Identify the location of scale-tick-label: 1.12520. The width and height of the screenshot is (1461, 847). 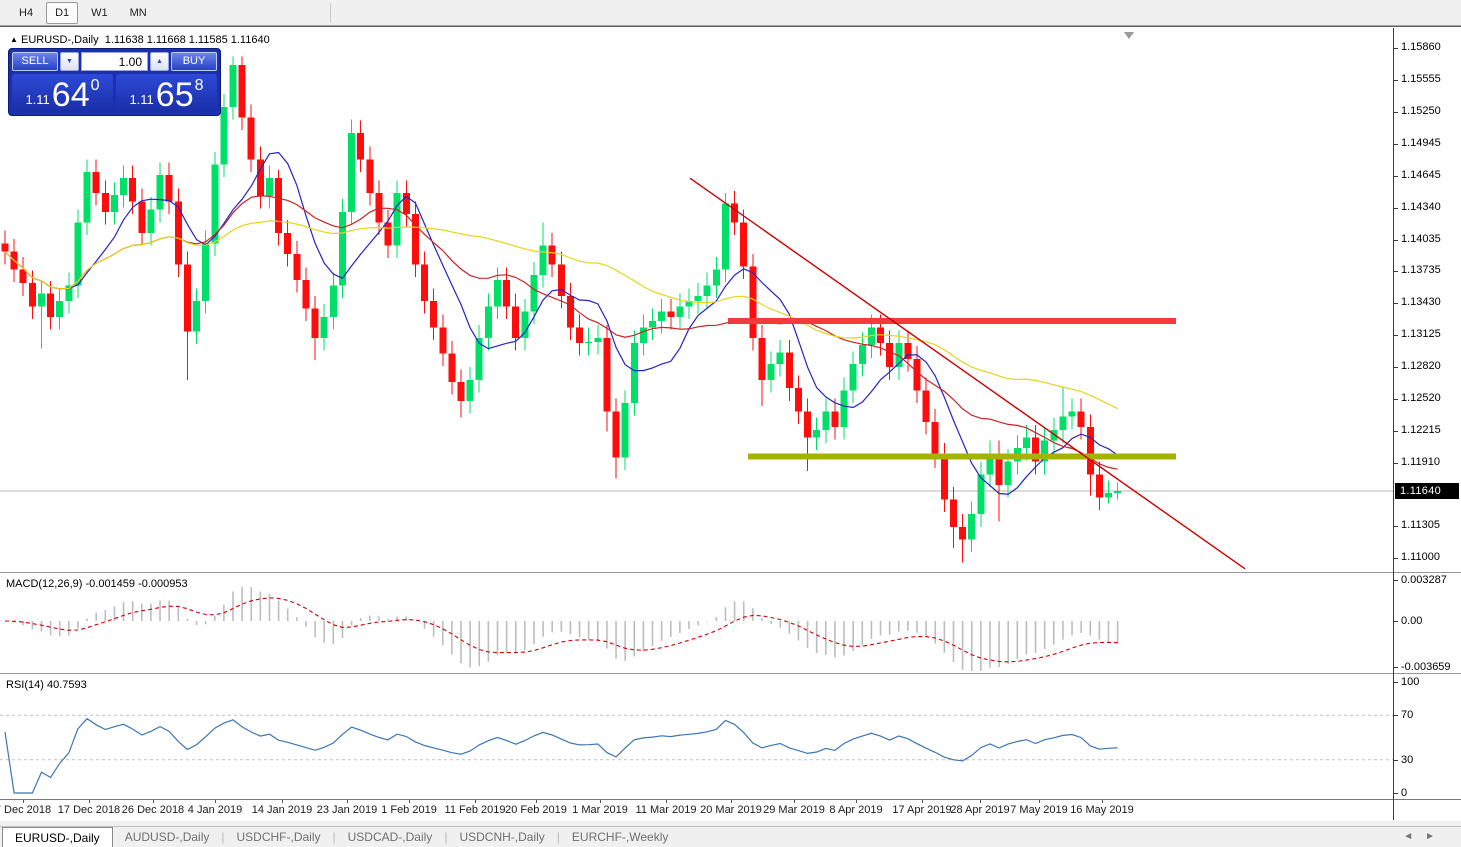
(1421, 397).